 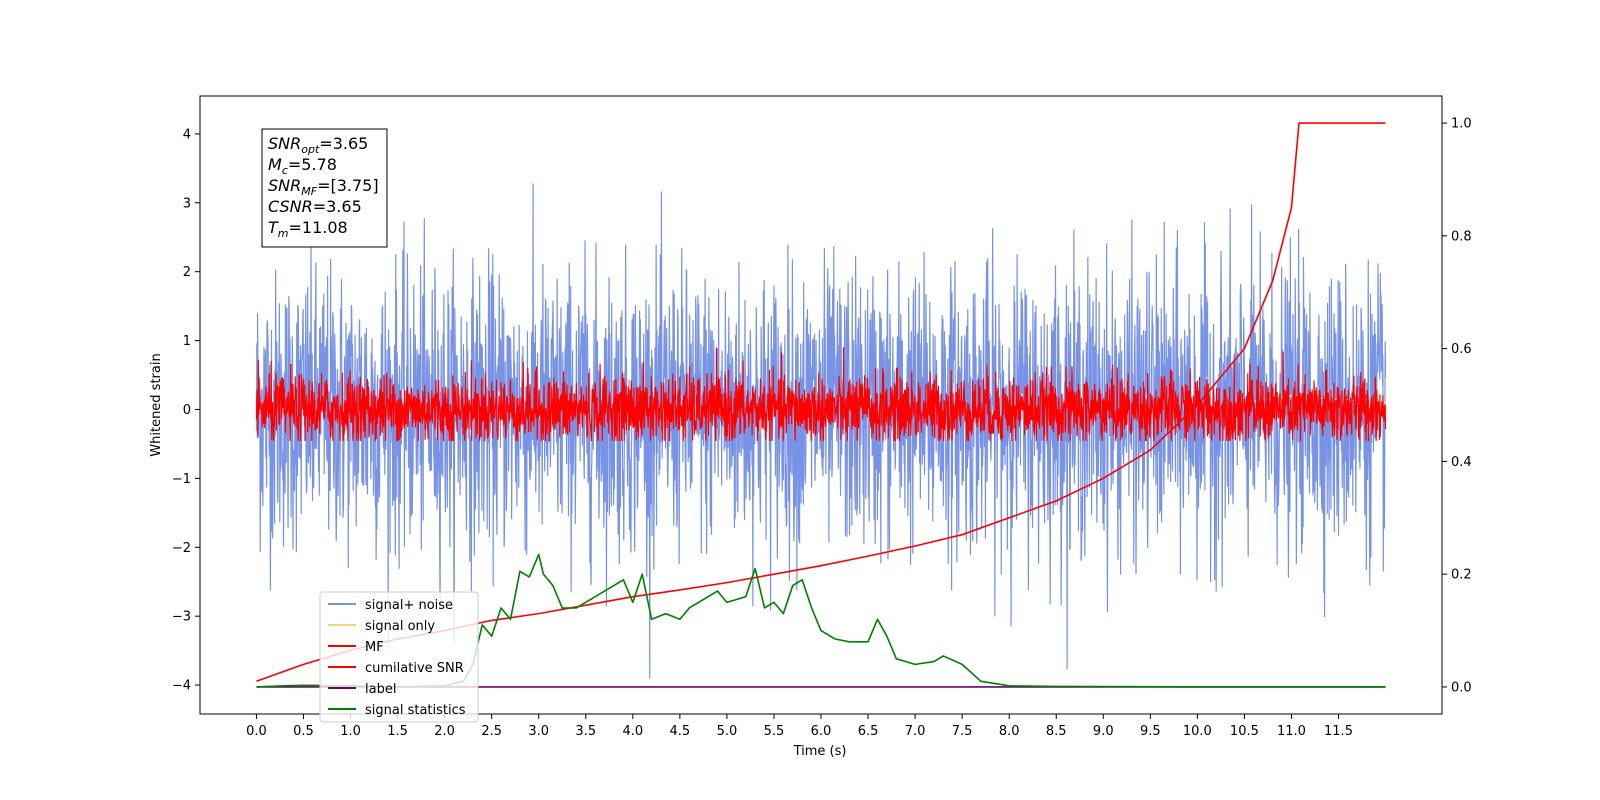 I want to click on x-tick-label: 2.5, so click(x=491, y=731).